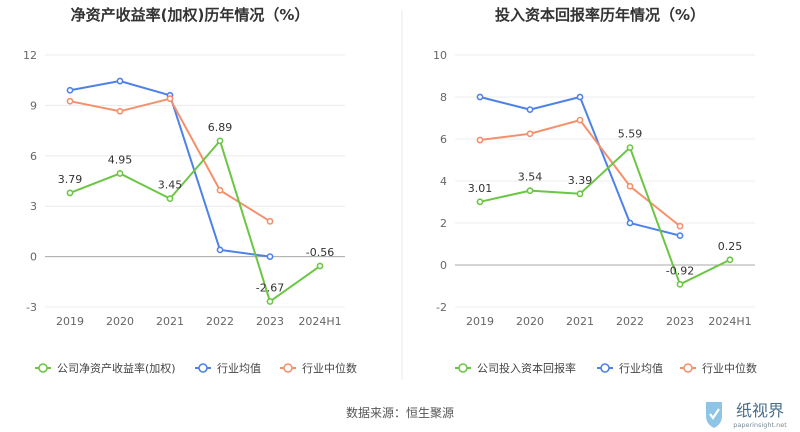 The image size is (800, 432). I want to click on data-label: 6.89, so click(220, 127).